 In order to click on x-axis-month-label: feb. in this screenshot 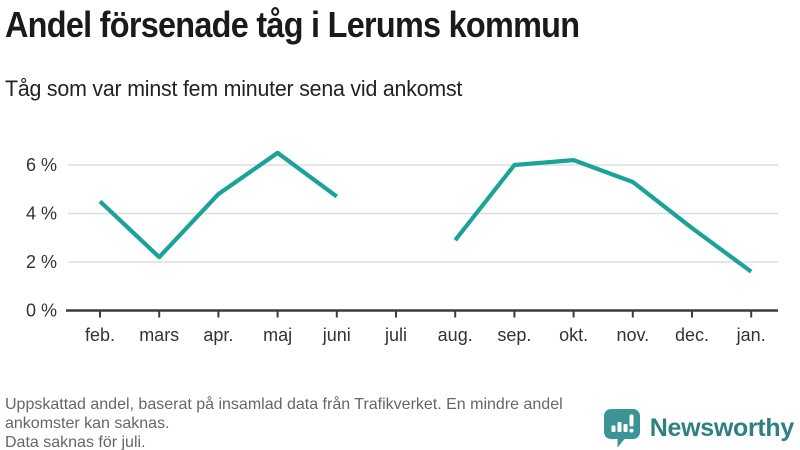, I will do `click(100, 335)`.